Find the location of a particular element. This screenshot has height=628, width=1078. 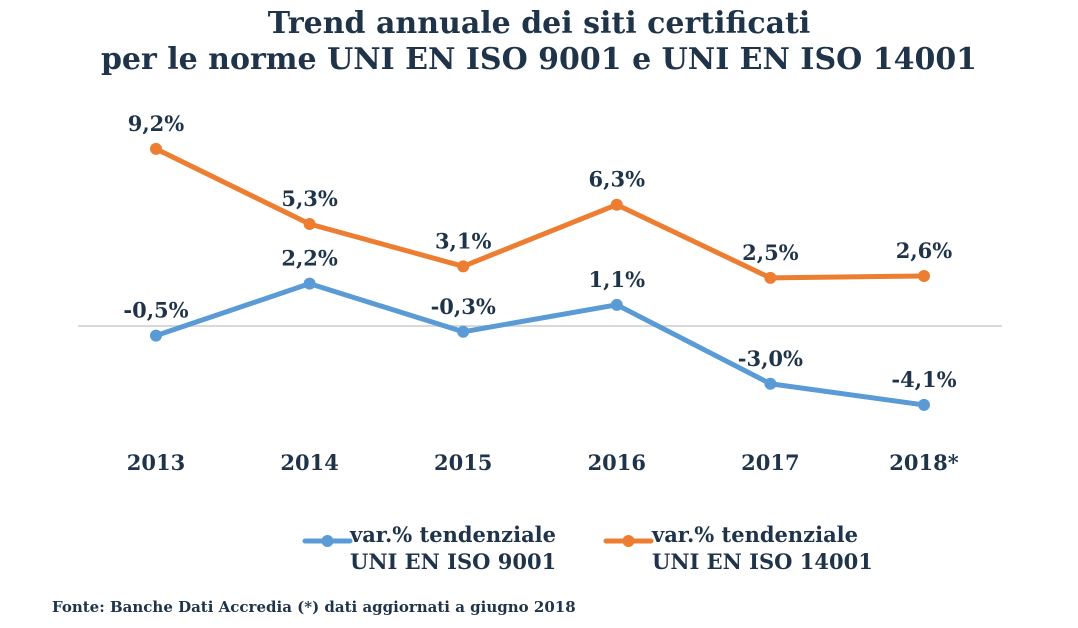

x-tick-label-3: 2016 is located at coordinates (617, 462).